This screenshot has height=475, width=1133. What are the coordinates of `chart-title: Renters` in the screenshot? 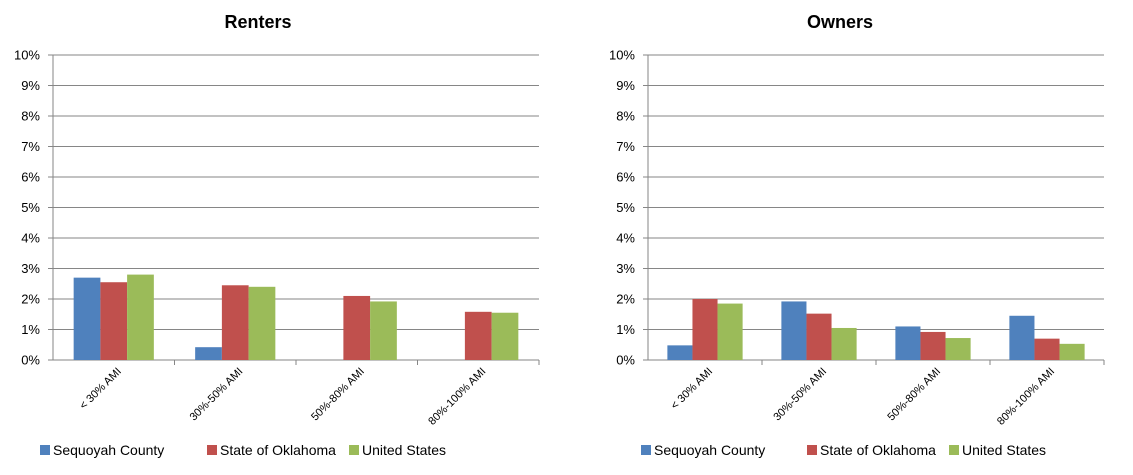 It's located at (257, 22).